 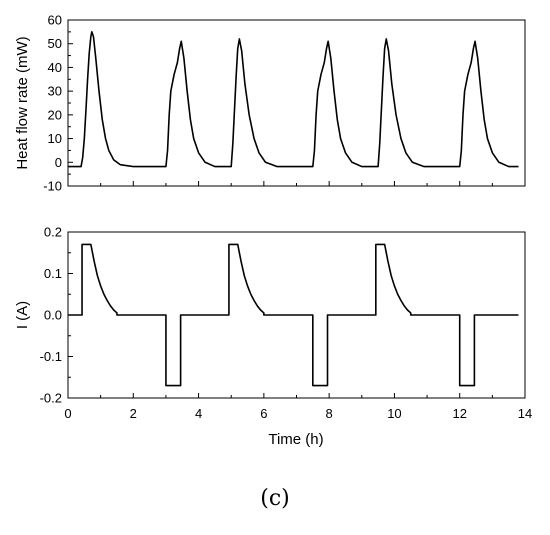 What do you see at coordinates (51, 356) in the screenshot?
I see `current-y-tick-label: -0.1` at bounding box center [51, 356].